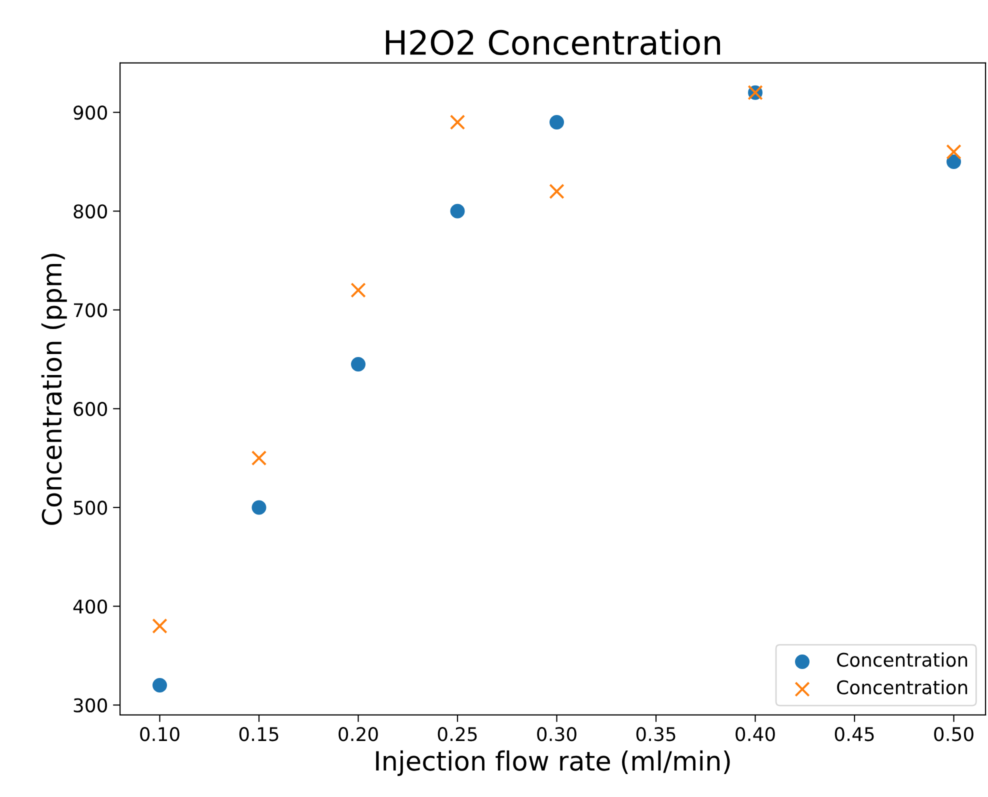  Describe the element at coordinates (90, 211) in the screenshot. I see `y-tick-label: 800` at that location.